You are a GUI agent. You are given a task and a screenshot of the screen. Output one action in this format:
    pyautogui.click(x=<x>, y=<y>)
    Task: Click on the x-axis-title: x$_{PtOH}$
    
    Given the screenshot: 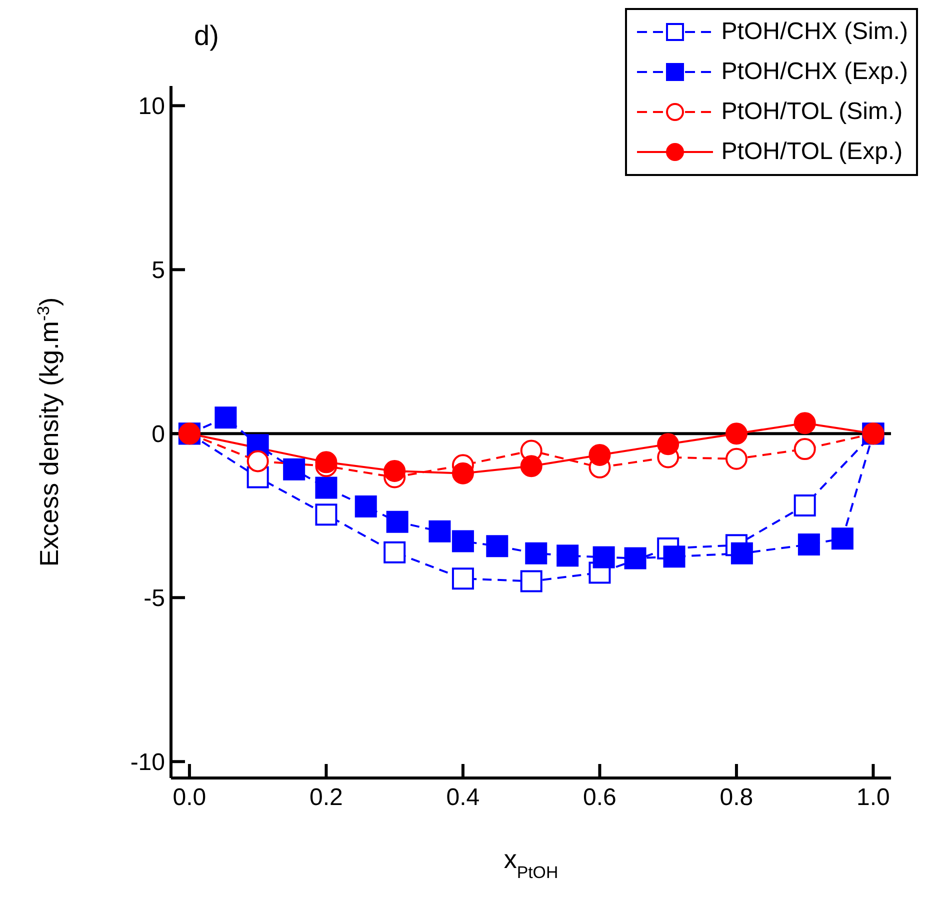 What is the action you would take?
    pyautogui.click(x=531, y=863)
    